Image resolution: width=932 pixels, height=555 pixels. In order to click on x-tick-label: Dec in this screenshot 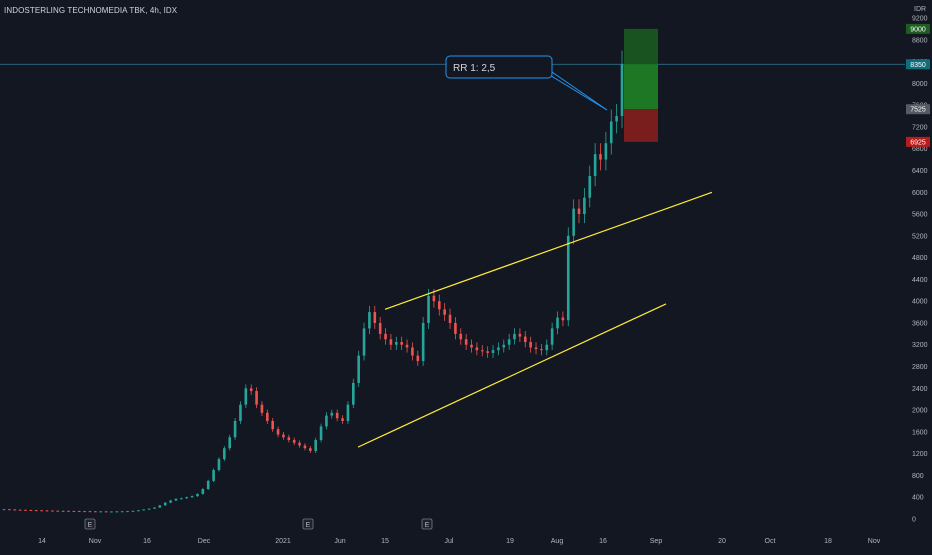, I will do `click(204, 541)`.